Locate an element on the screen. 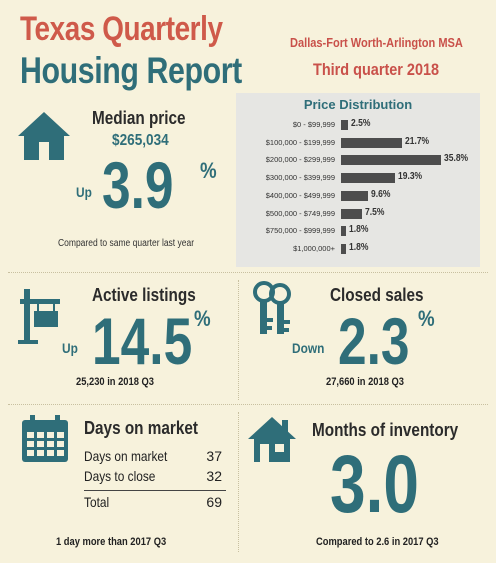  median-price-change: 3.9 is located at coordinates (138, 185).